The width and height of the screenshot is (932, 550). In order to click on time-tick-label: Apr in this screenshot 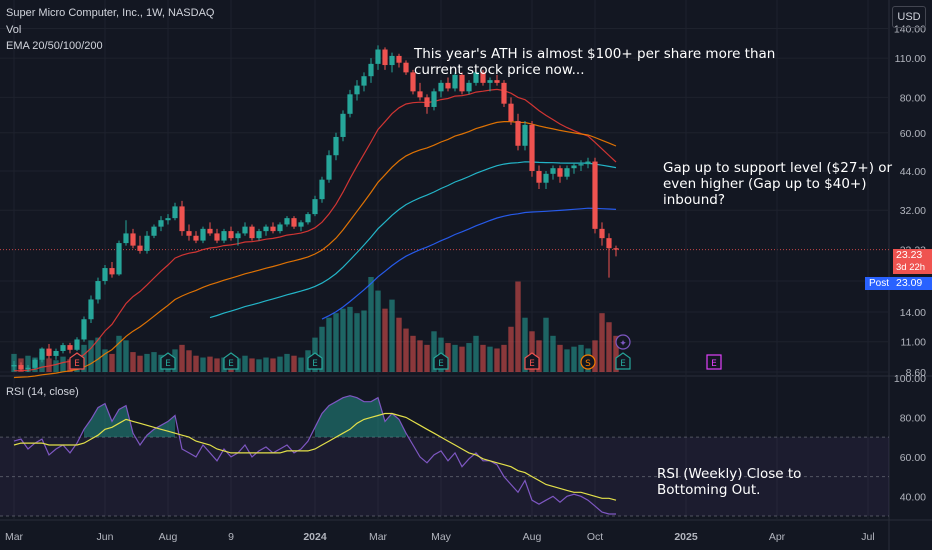, I will do `click(777, 537)`.